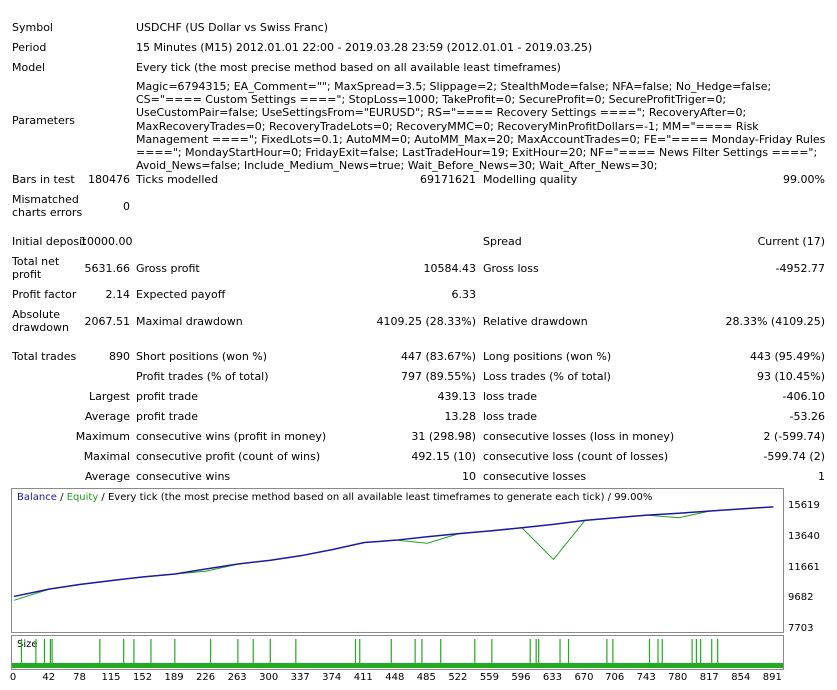  I want to click on x-tick-label: 817, so click(709, 677).